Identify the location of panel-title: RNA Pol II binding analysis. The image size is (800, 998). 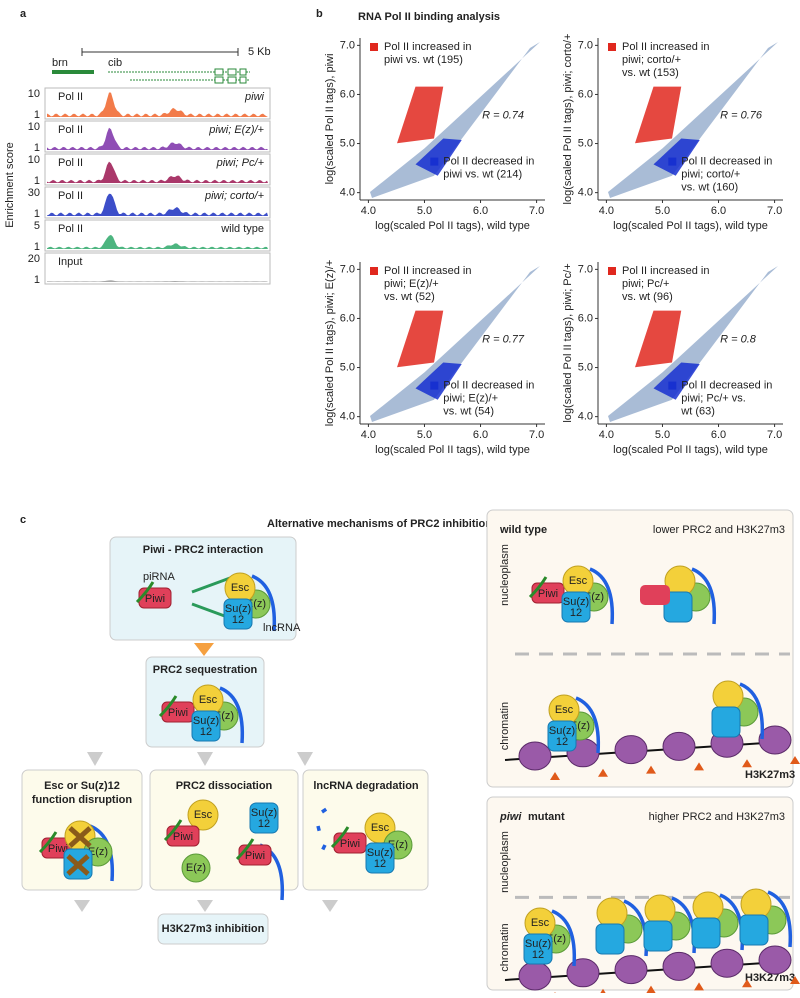
(429, 17).